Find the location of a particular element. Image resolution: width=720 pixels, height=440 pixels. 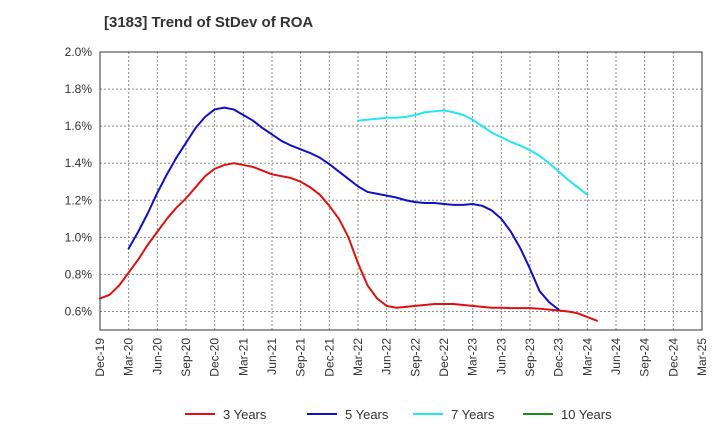

x-tick-label: Mar-21 is located at coordinates (243, 357).